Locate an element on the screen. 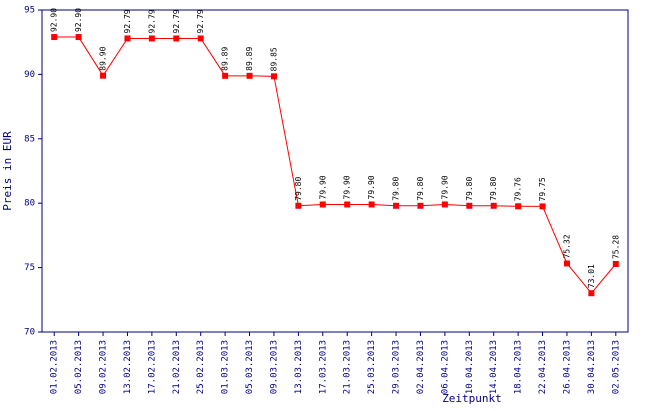 The image size is (654, 411). x-tick-label: 09.03.2013 is located at coordinates (274, 367).